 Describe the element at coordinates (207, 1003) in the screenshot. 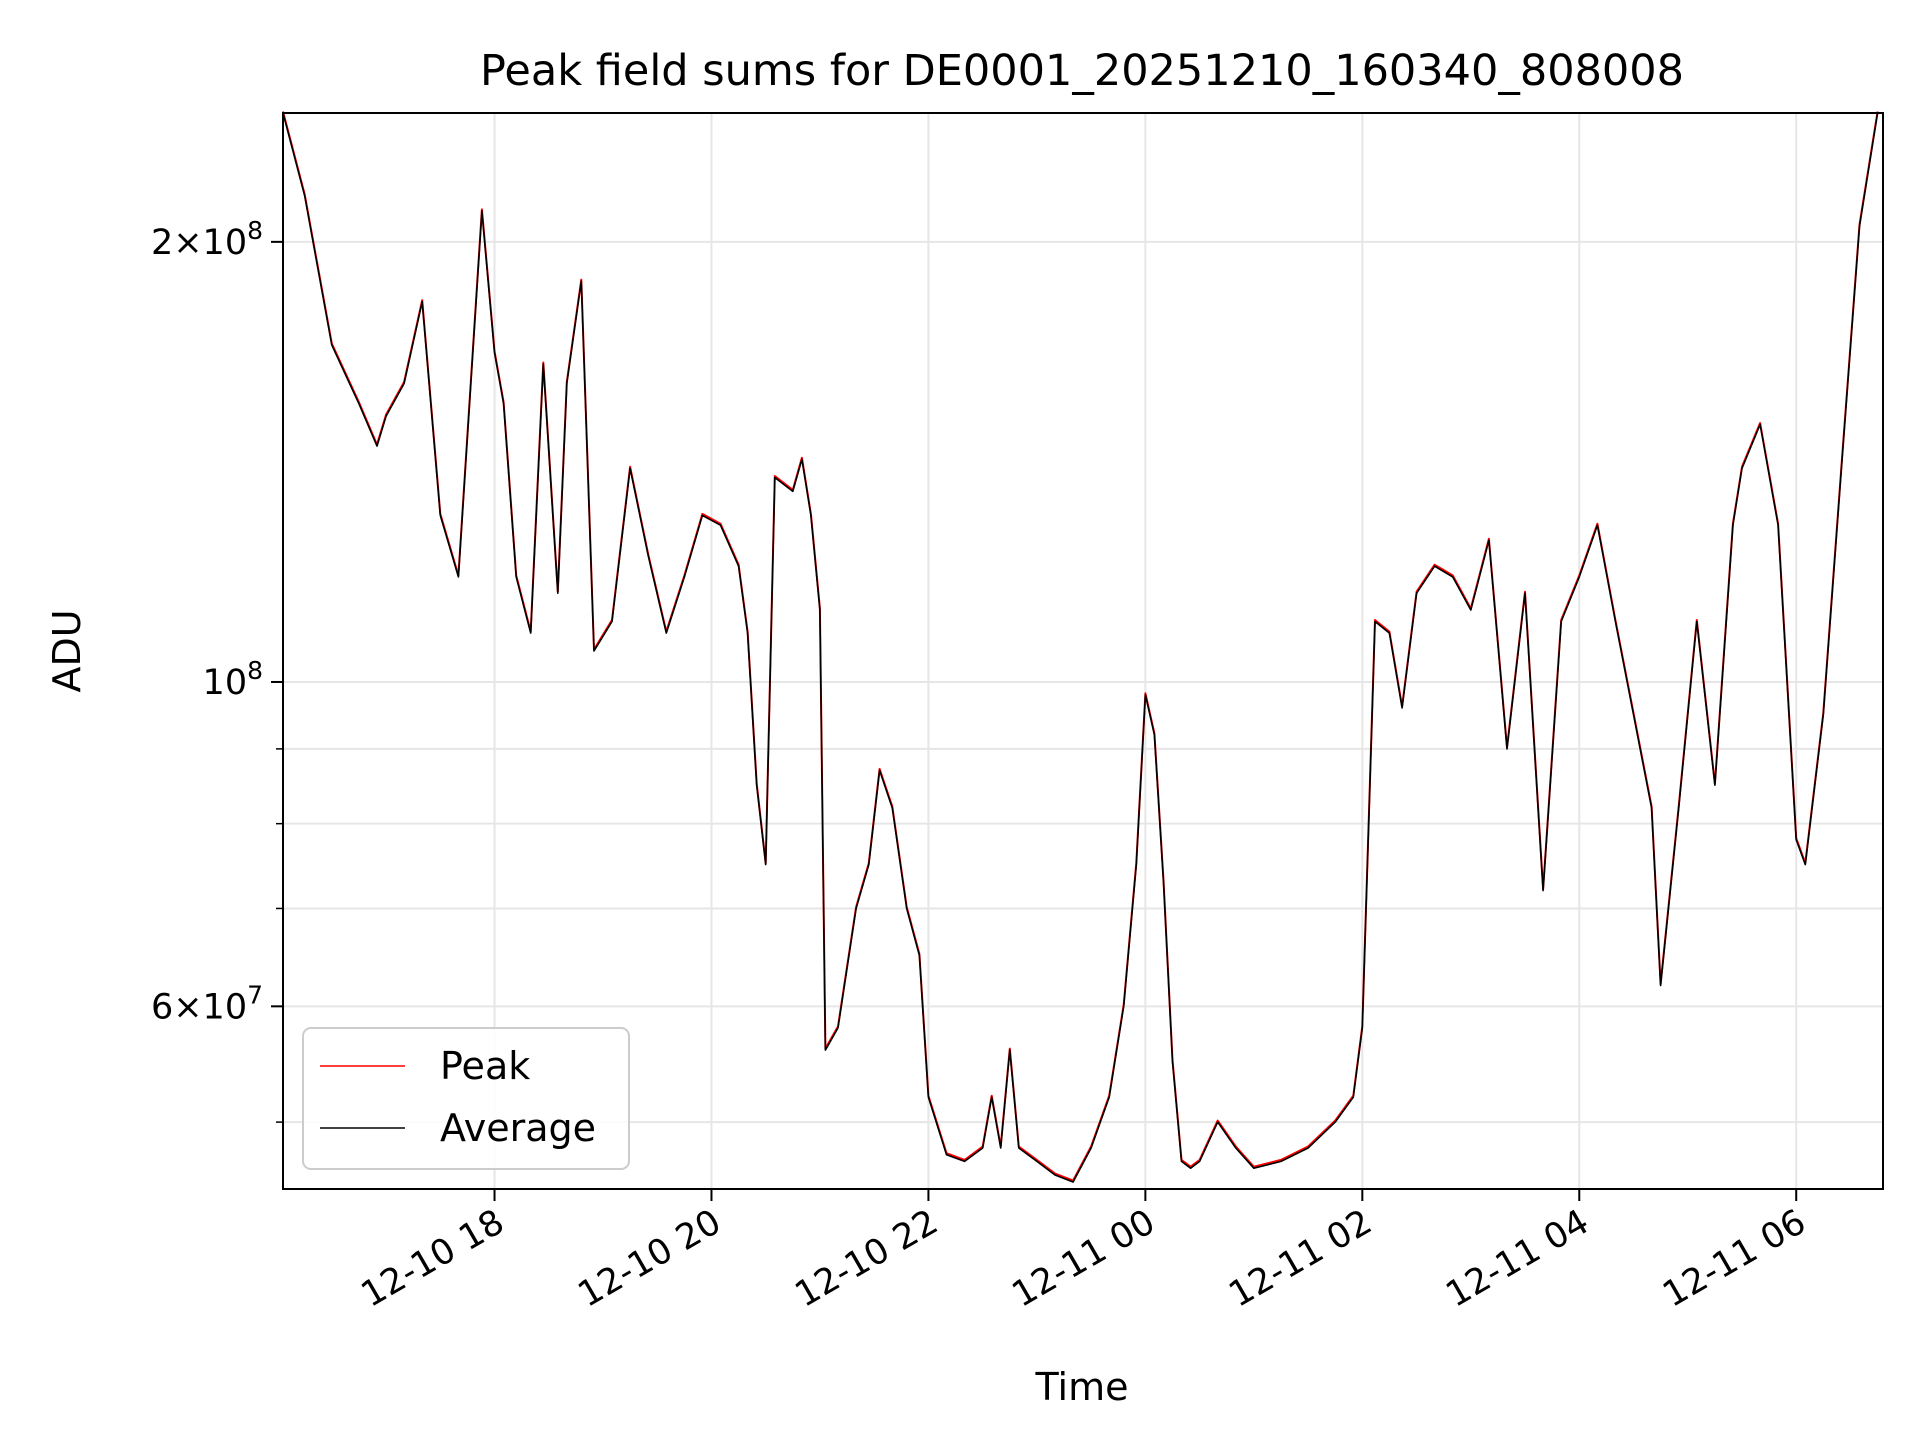

I see `y-tick-label: 6×107` at that location.